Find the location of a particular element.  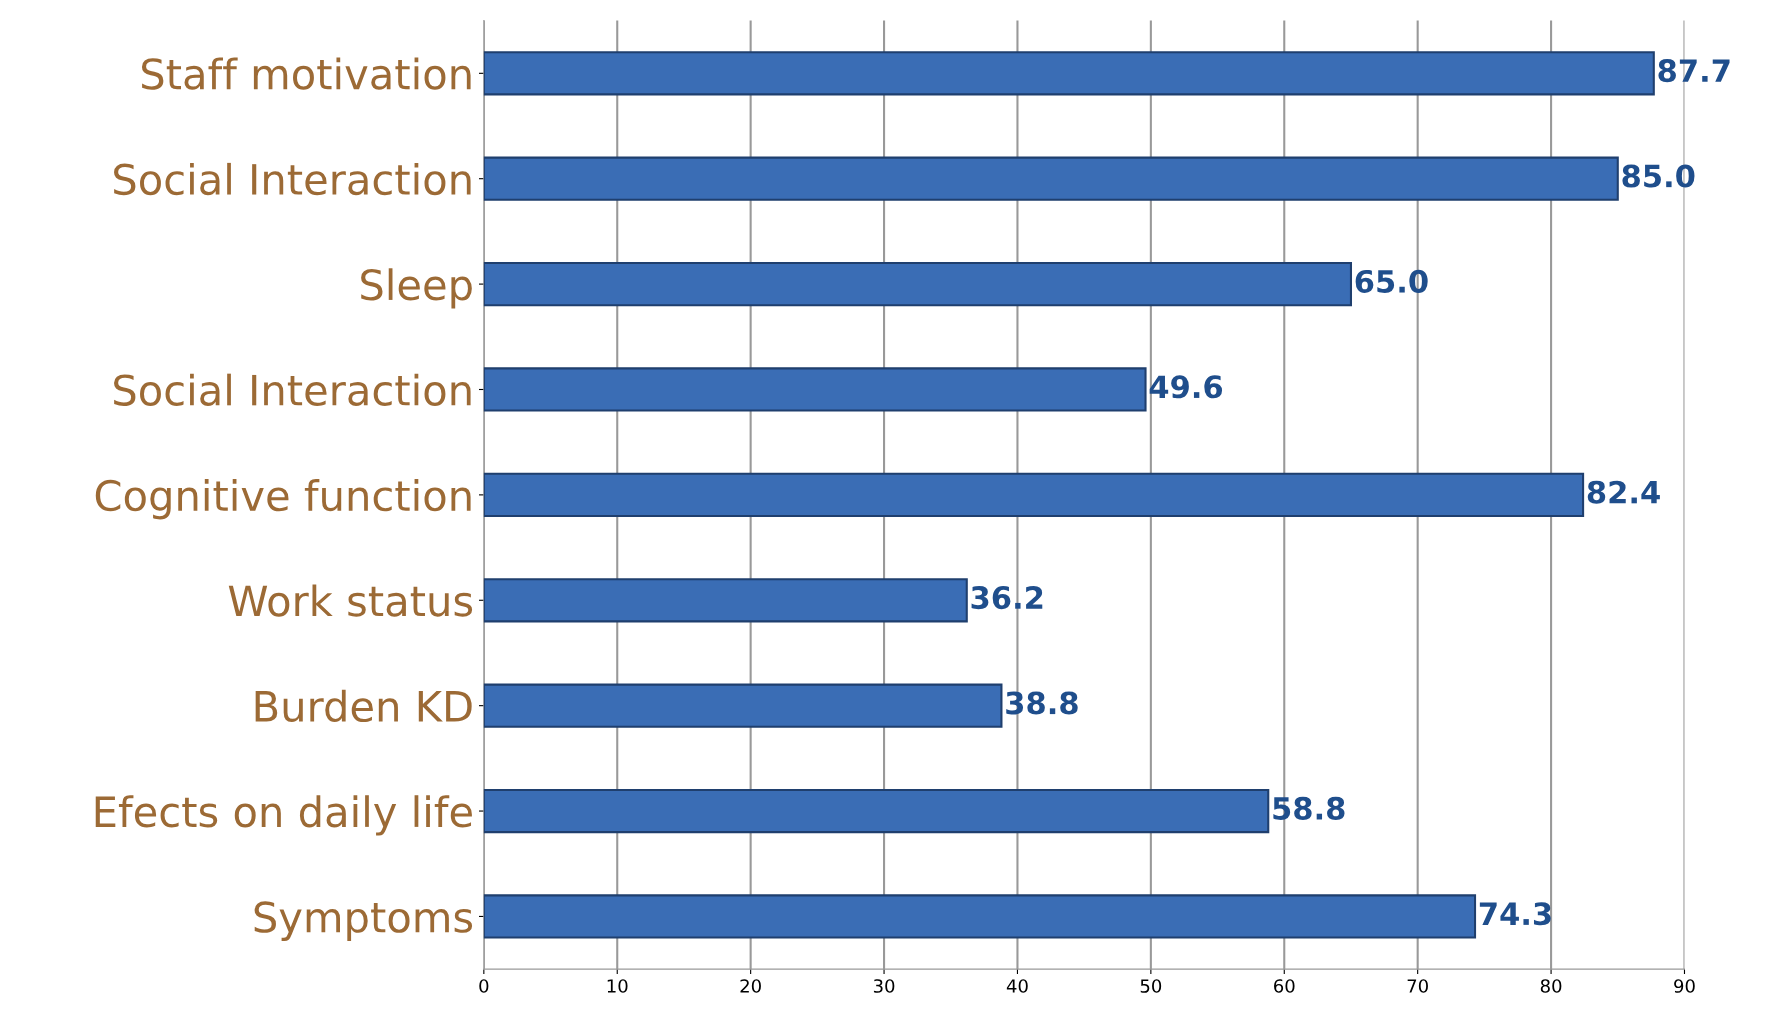

data-label: 87.7 is located at coordinates (1694, 71).